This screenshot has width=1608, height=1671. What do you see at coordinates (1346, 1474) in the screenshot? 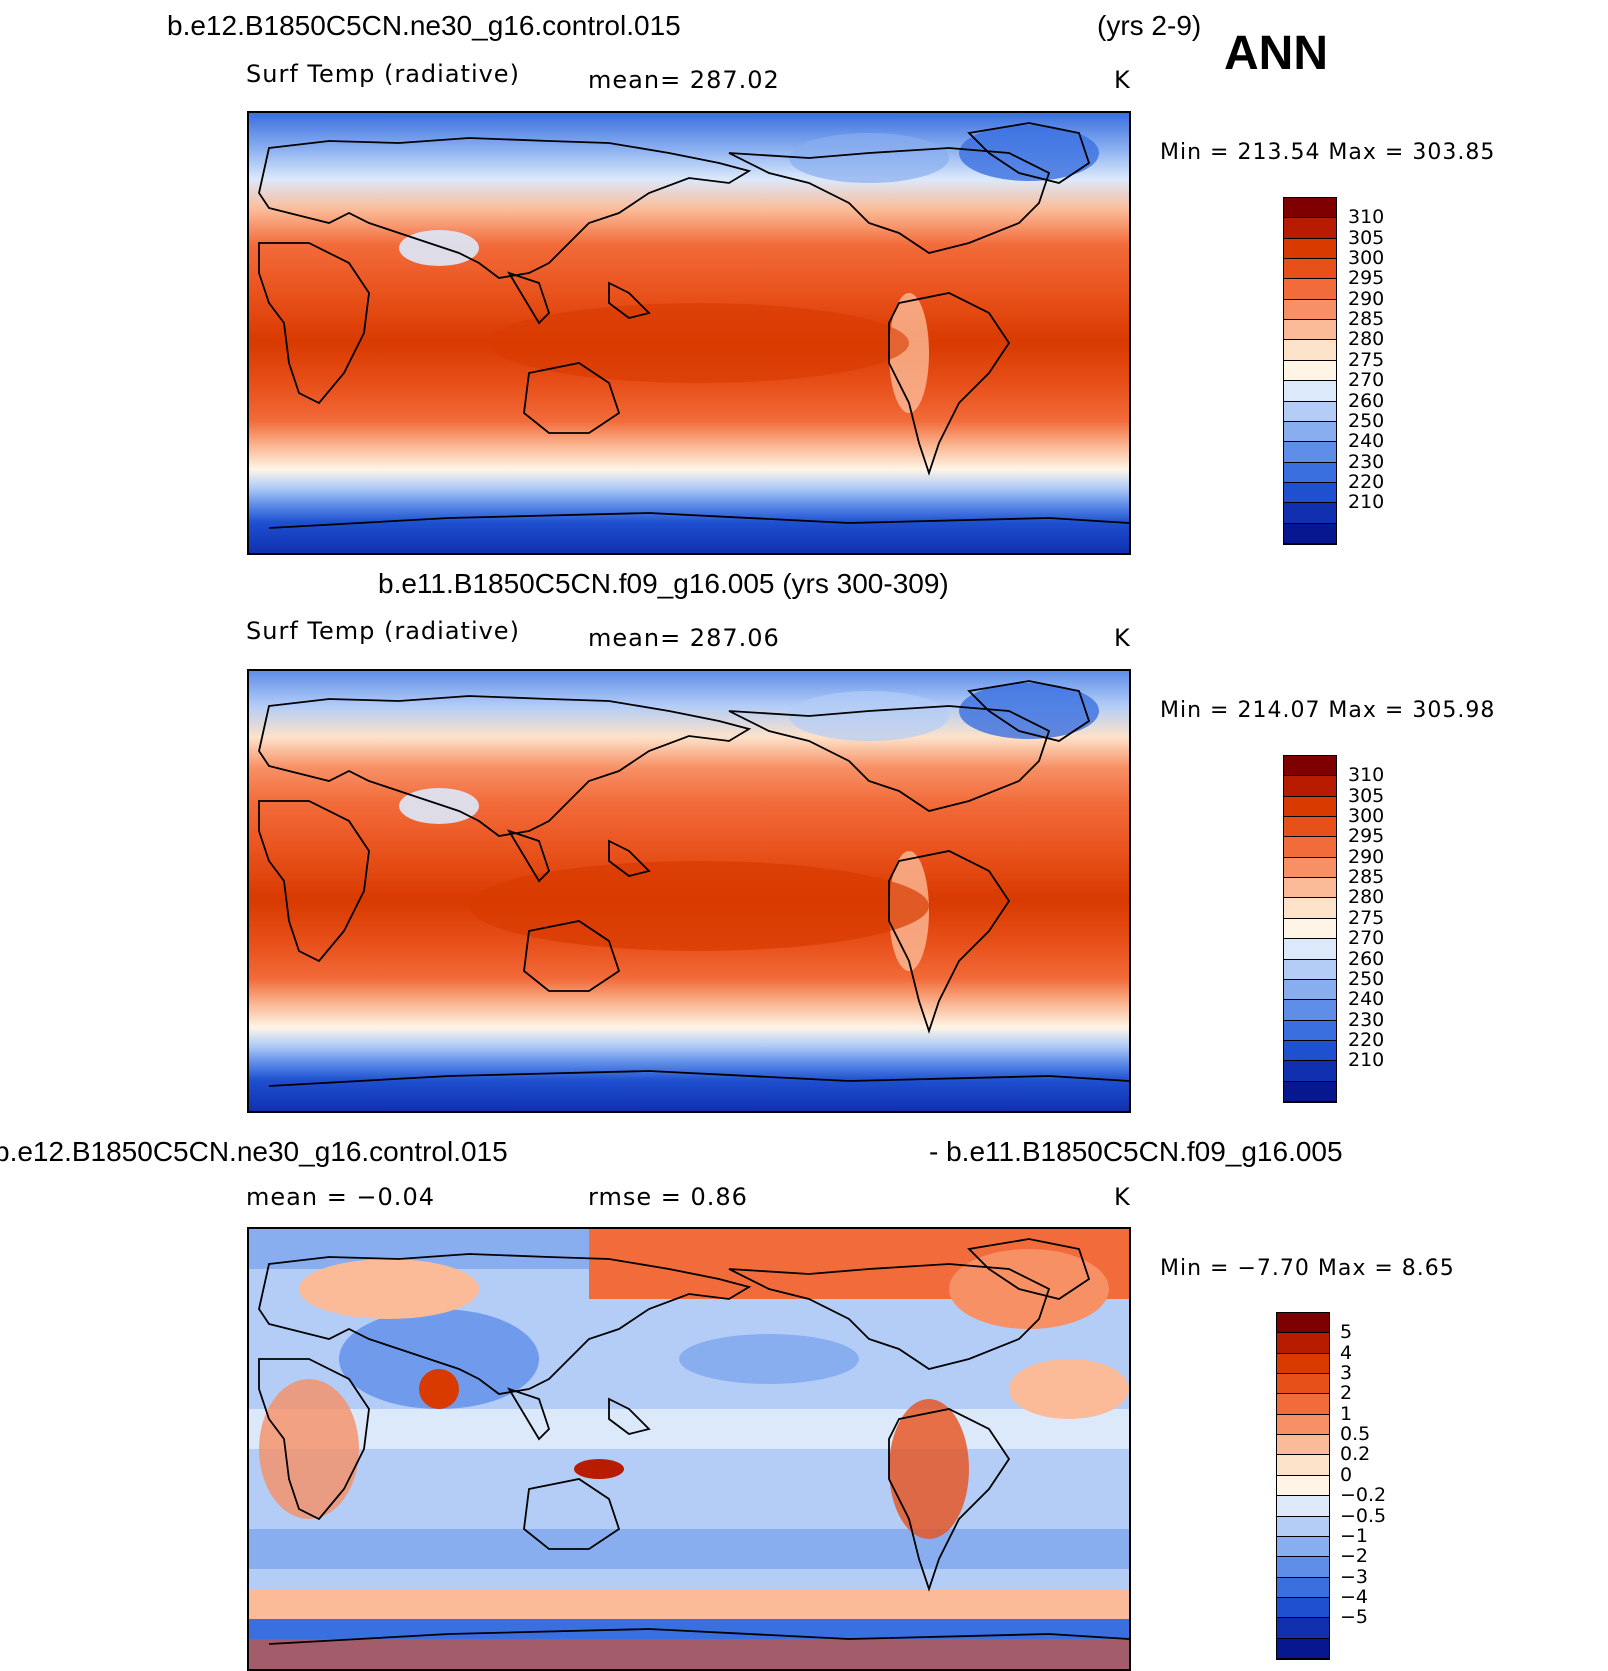
I see `colorbar-tick-label: 0` at bounding box center [1346, 1474].